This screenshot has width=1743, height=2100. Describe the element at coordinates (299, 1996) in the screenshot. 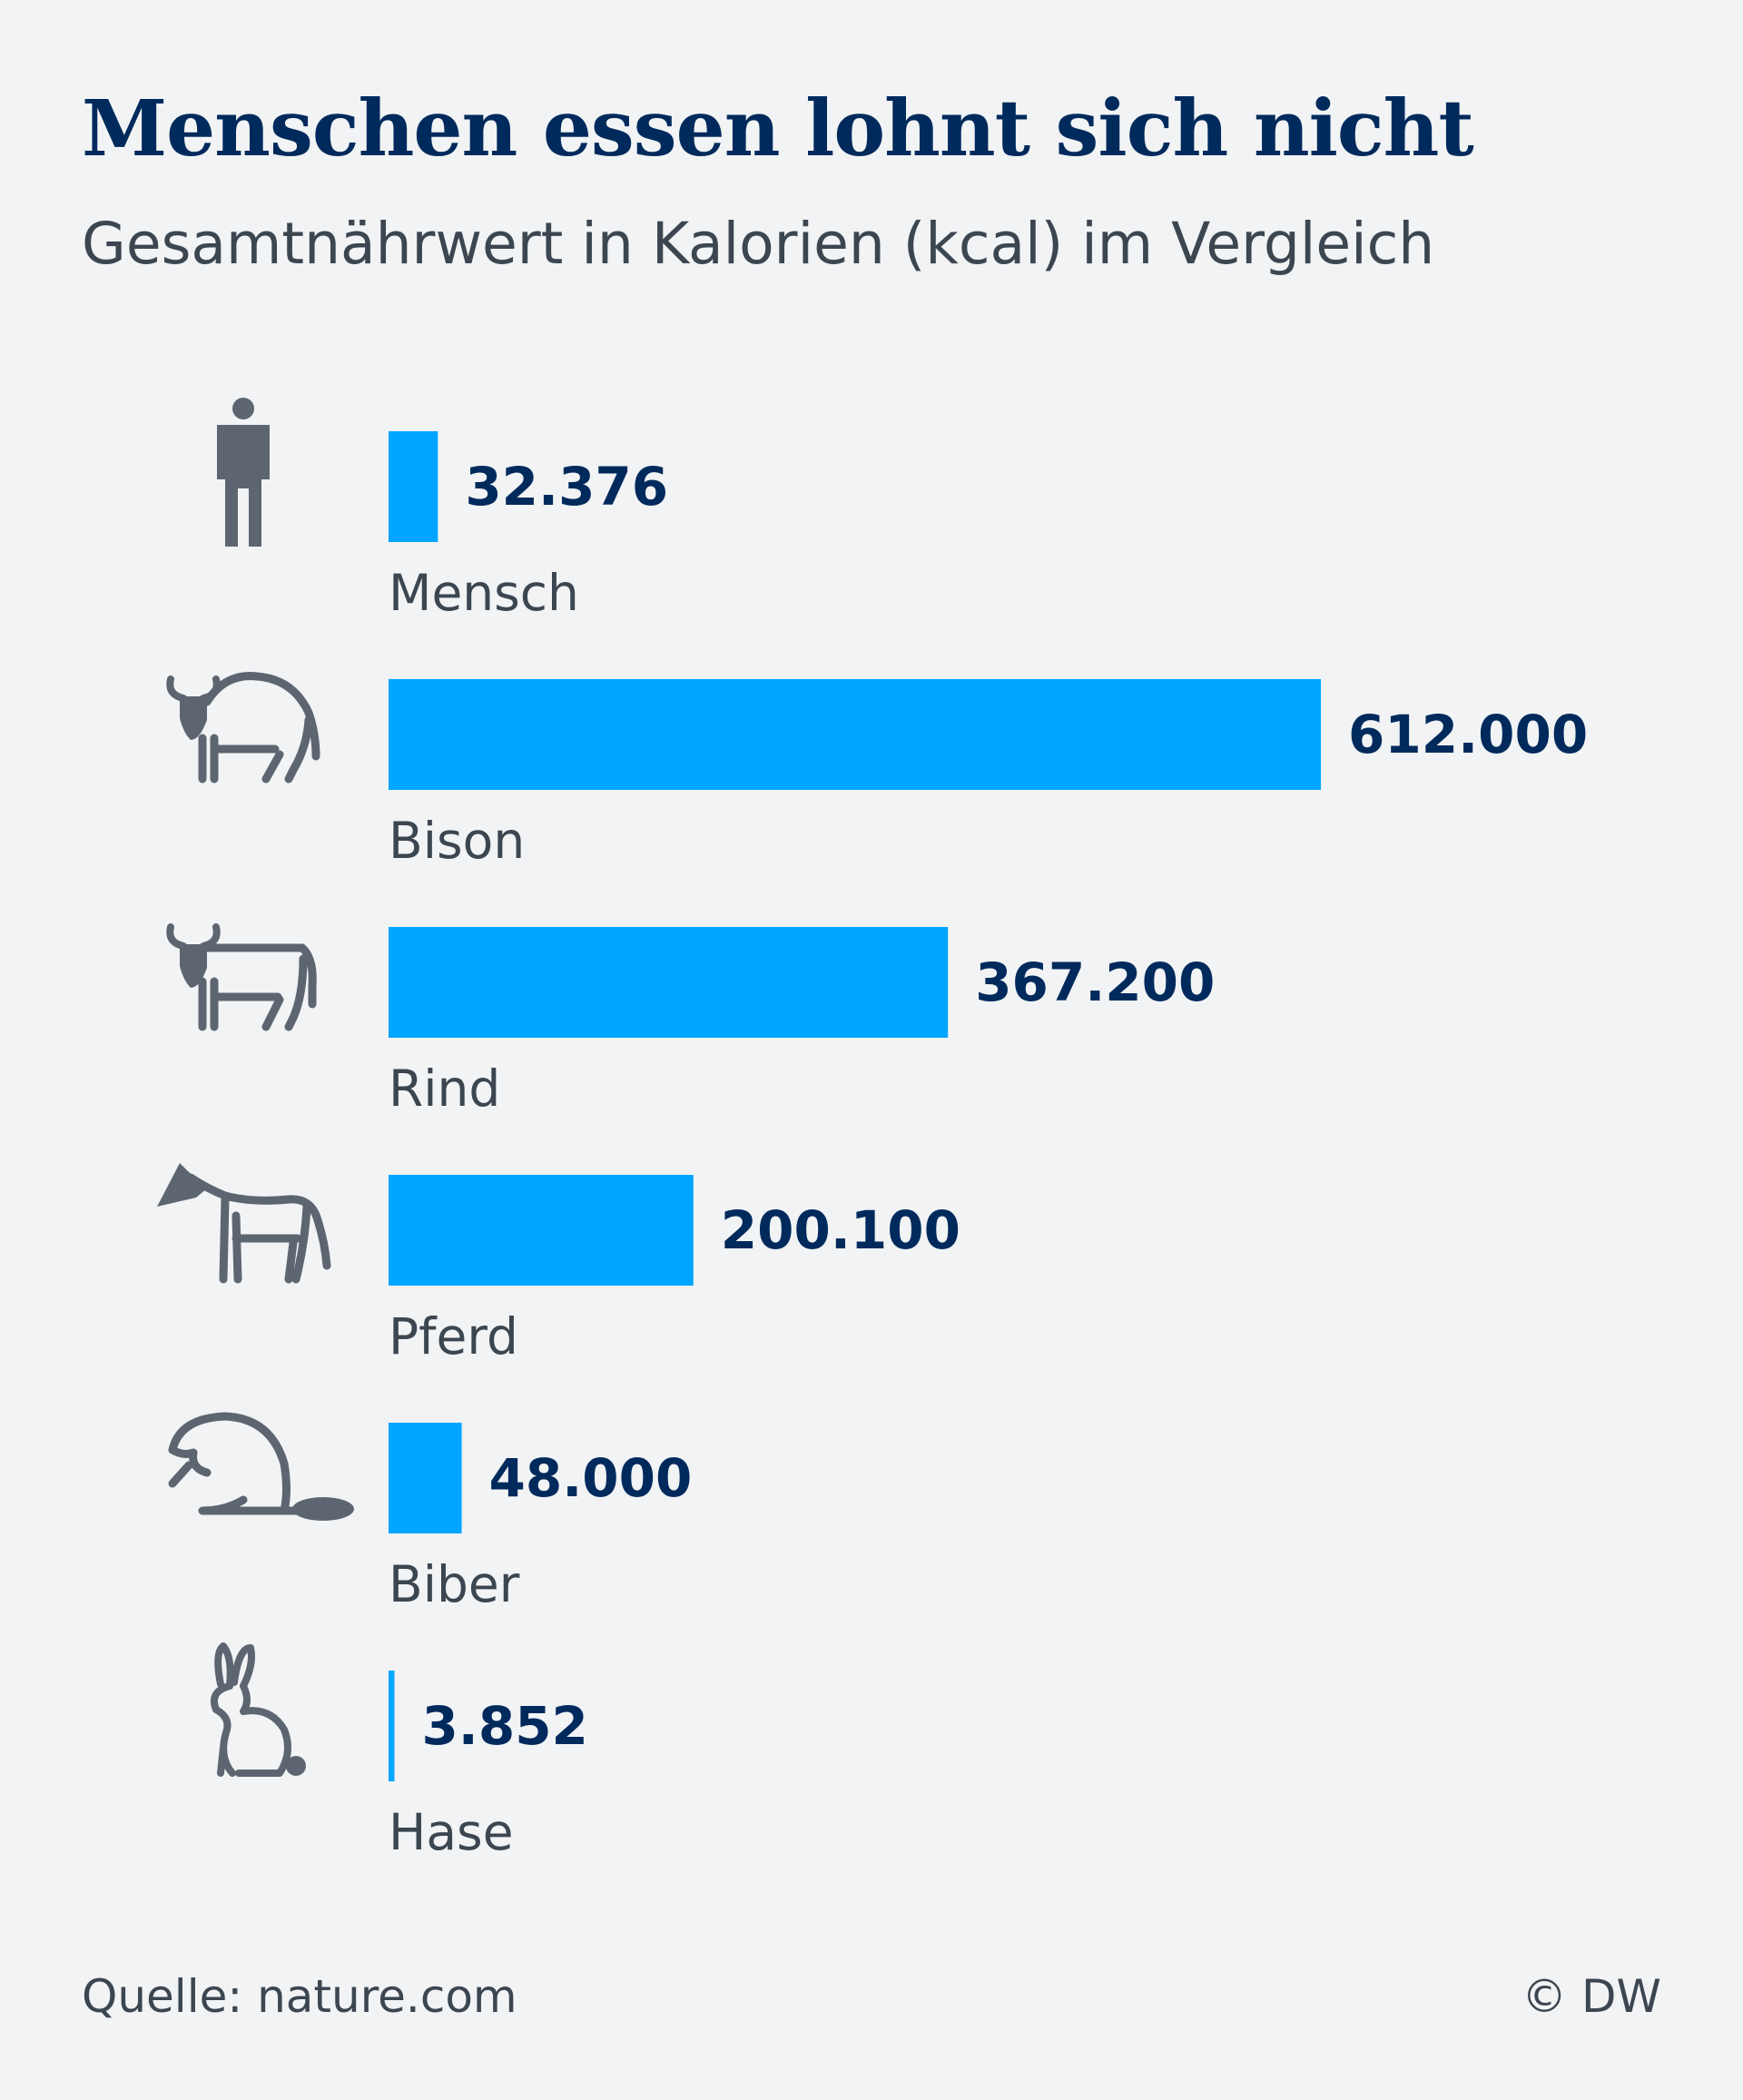

I see `source-note: Quelle: nature.com` at that location.